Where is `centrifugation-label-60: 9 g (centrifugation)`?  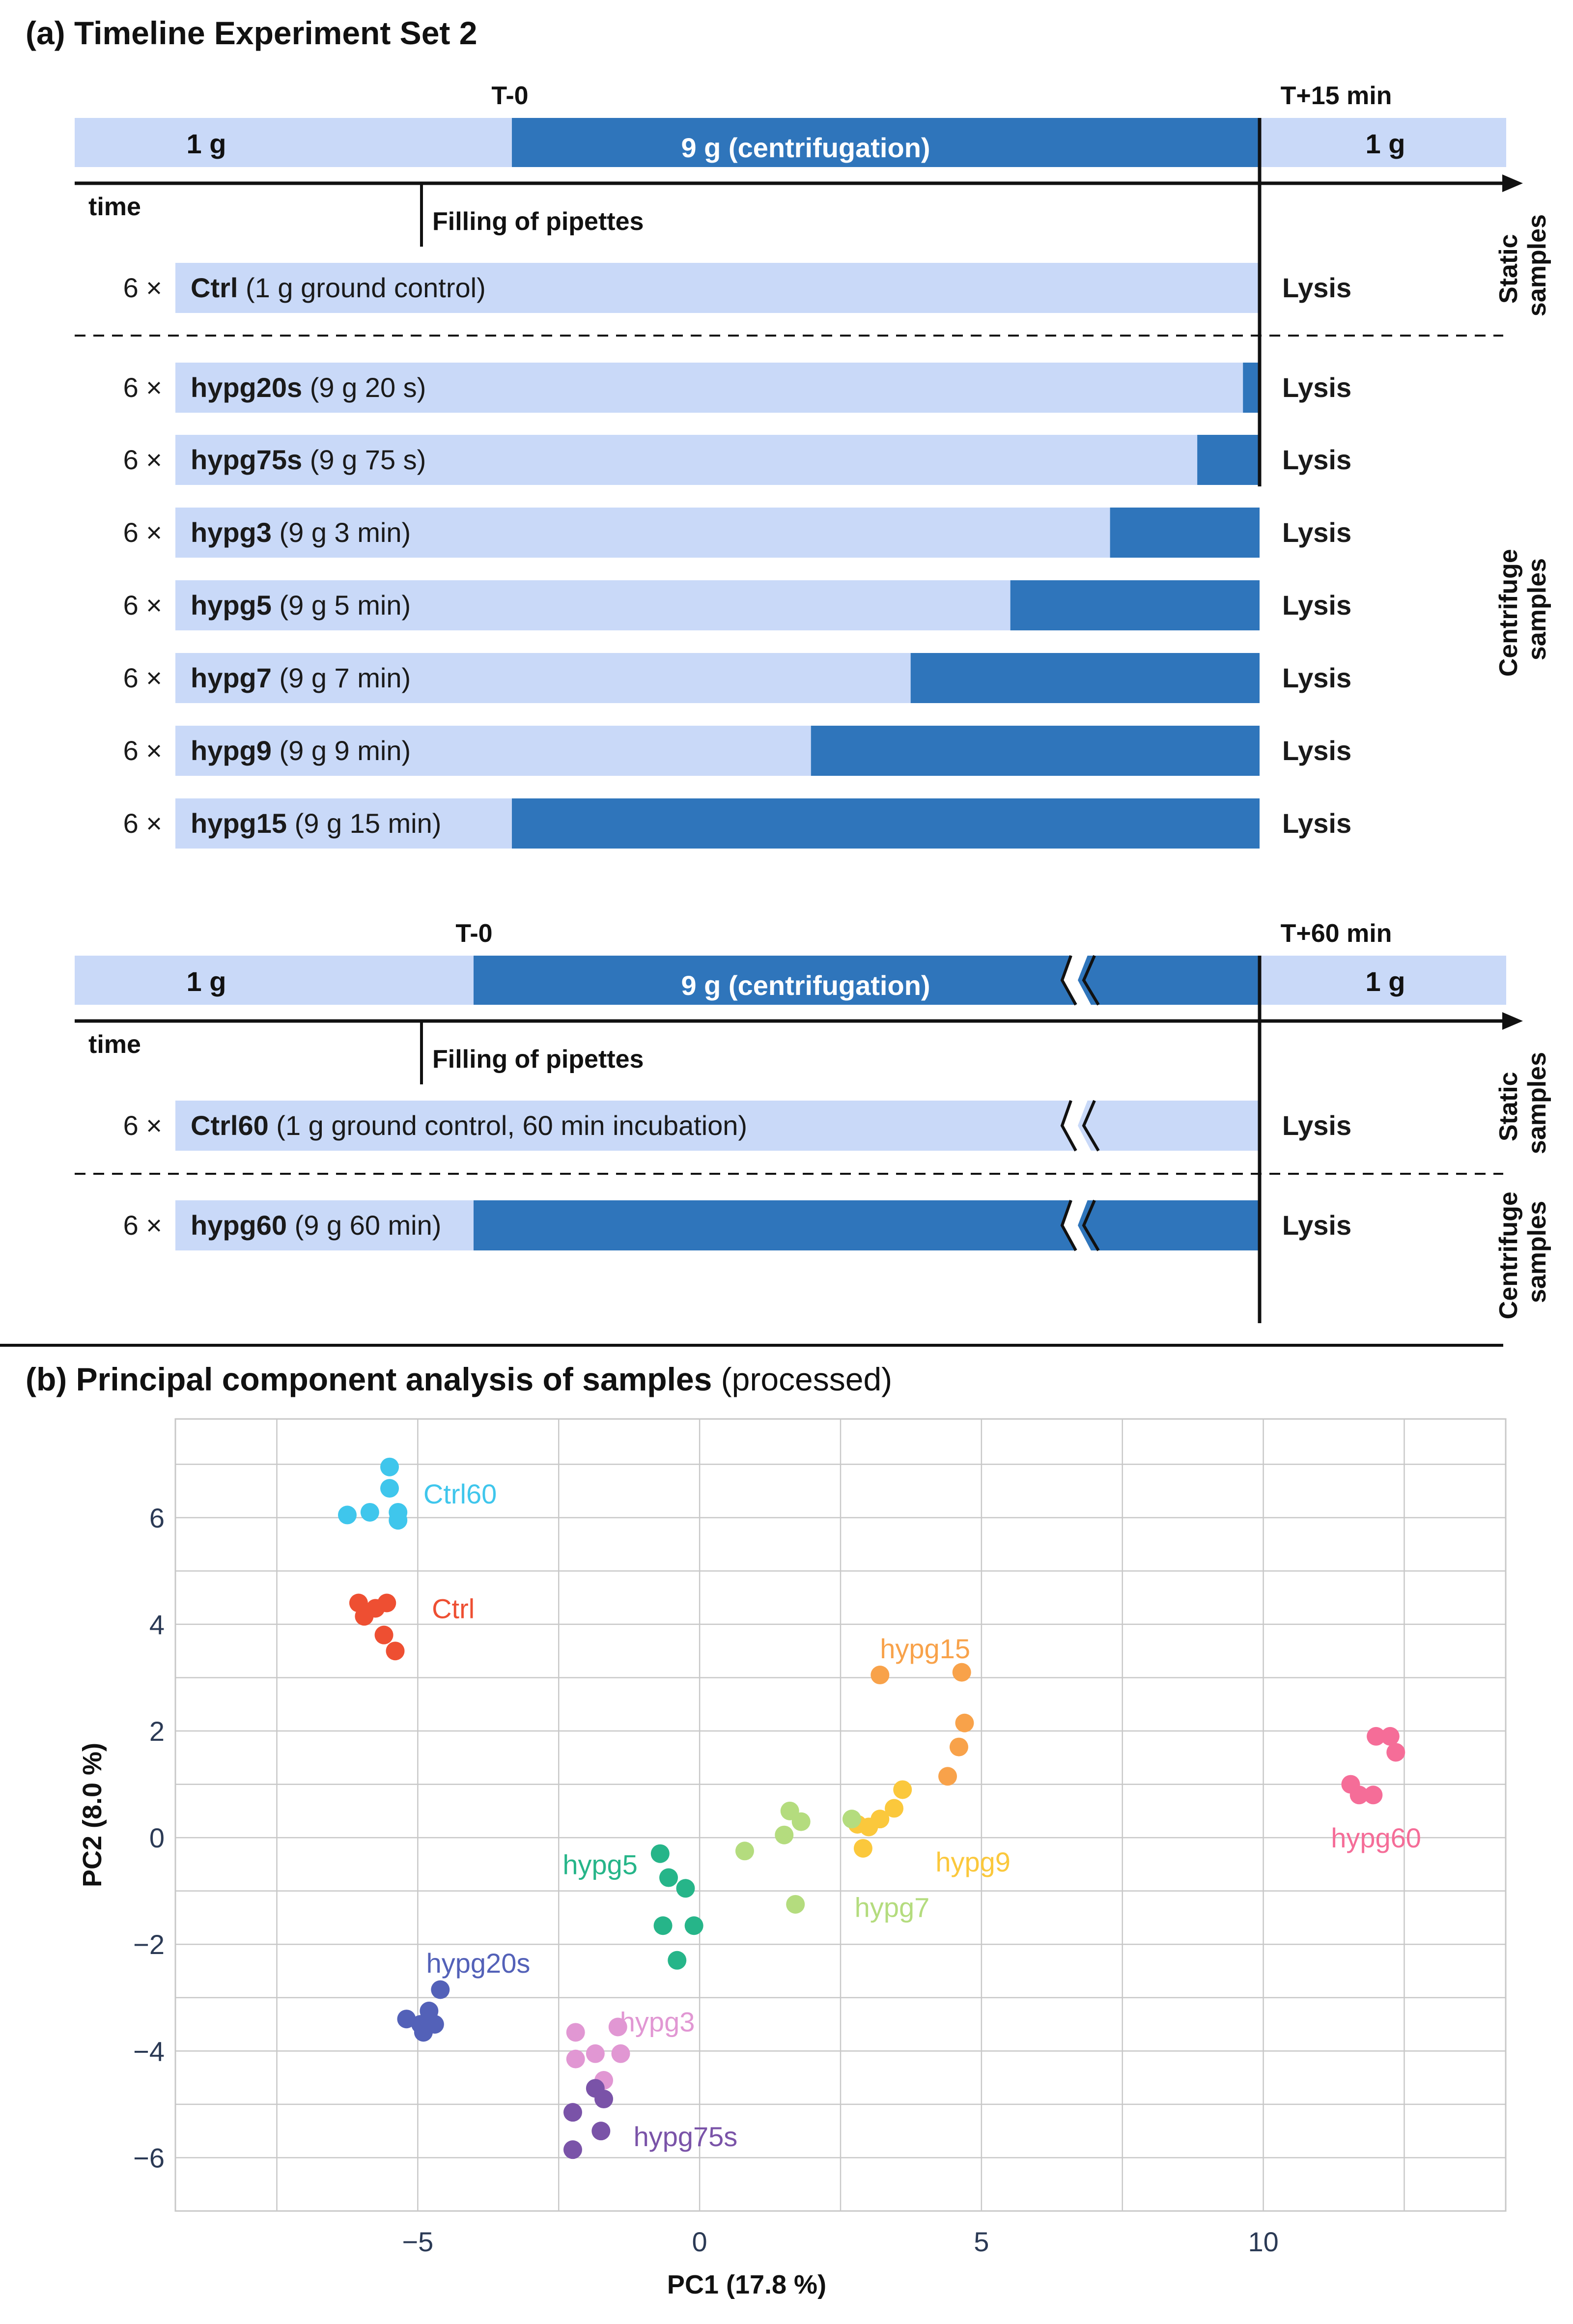 centrifugation-label-60: 9 g (centrifugation) is located at coordinates (805, 985).